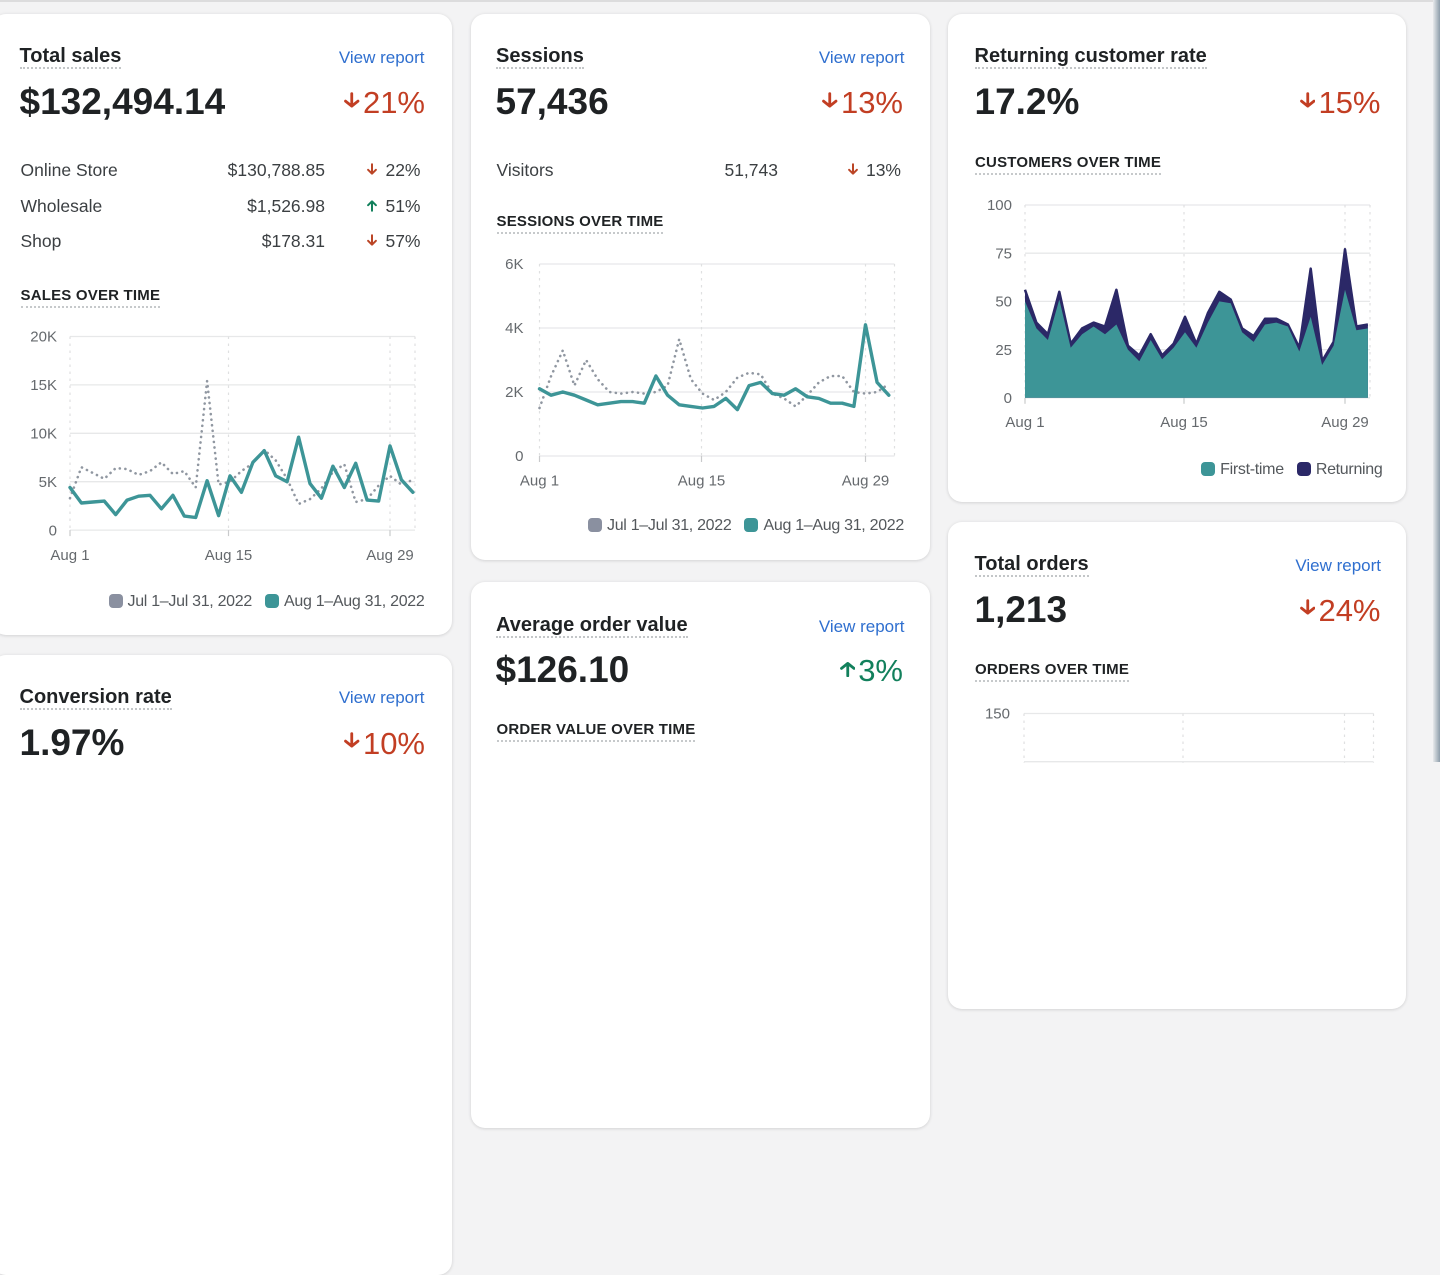 This screenshot has width=1440, height=1275. I want to click on svg-text: 6K, so click(514, 264).